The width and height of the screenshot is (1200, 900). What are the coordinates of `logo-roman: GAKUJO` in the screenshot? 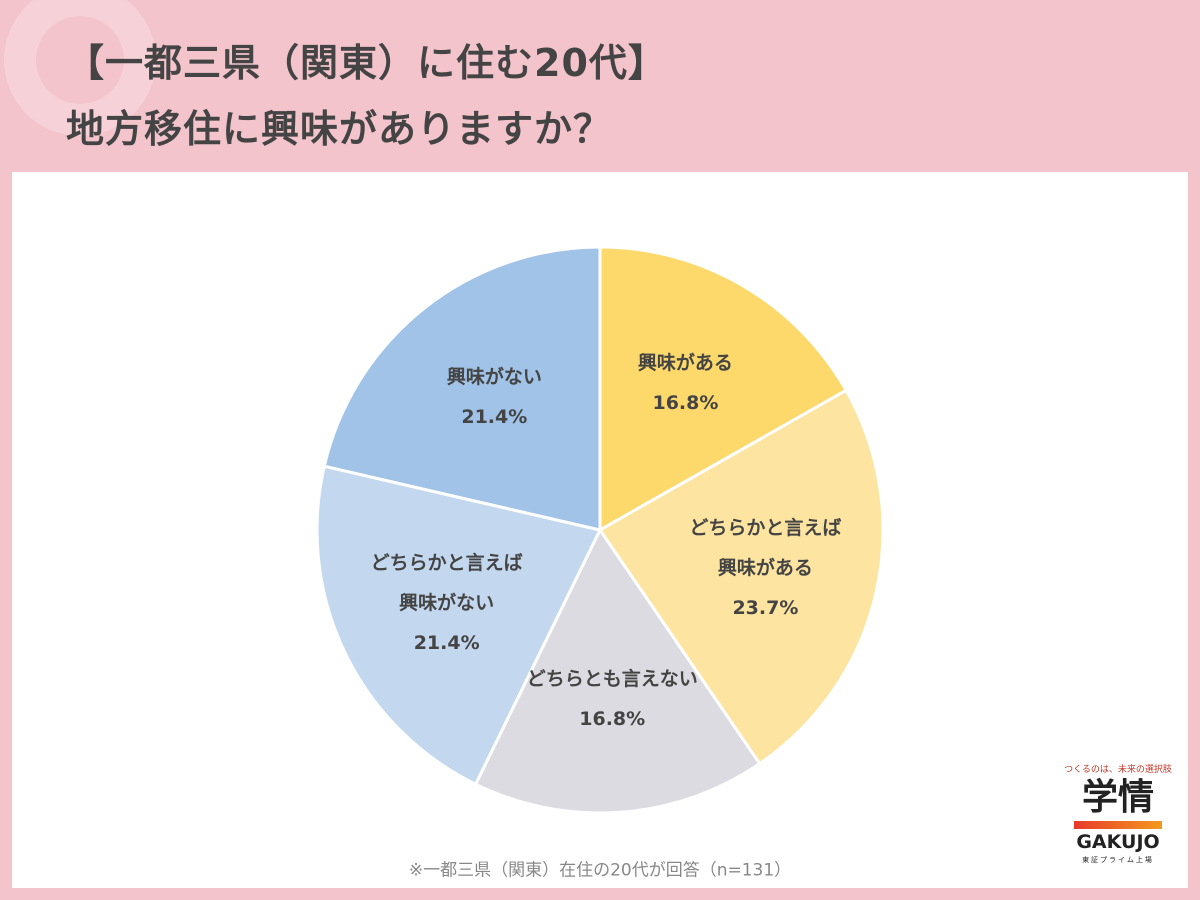 It's located at (1118, 842).